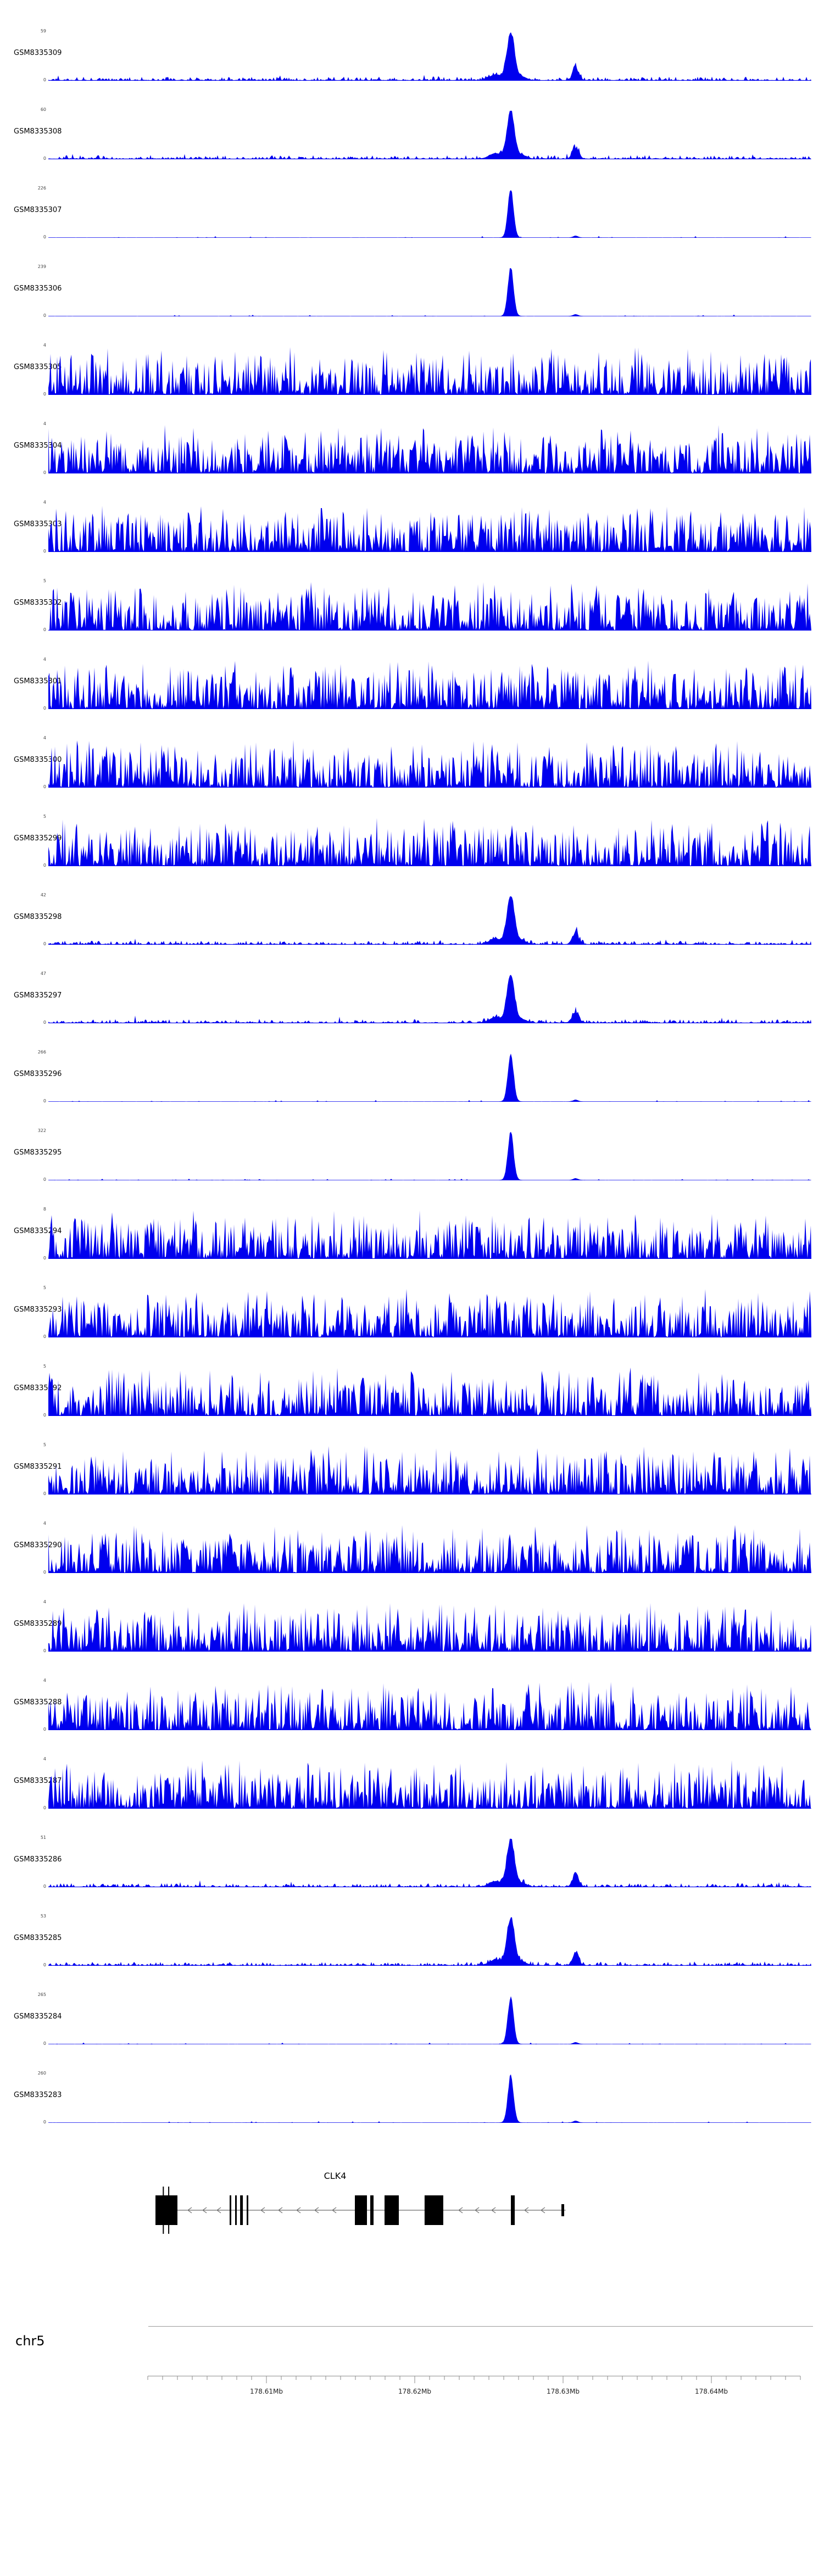 This screenshot has height=2576, width=824. Describe the element at coordinates (412, 697) in the screenshot. I see `track-row-GSM8335301: GSM8335301 4 0` at that location.